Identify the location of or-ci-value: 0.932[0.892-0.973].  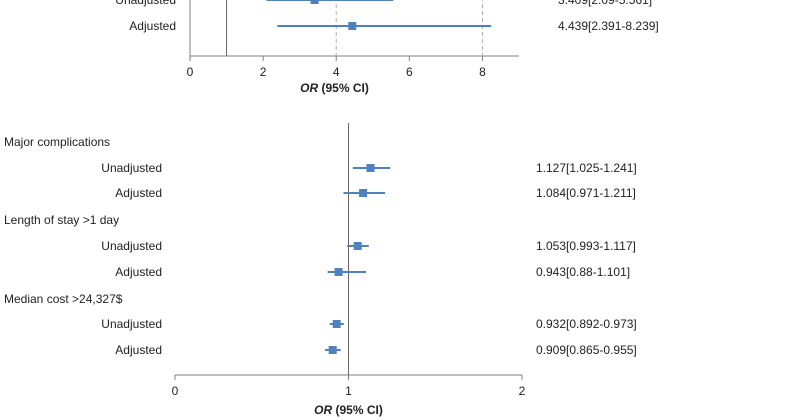
(586, 324).